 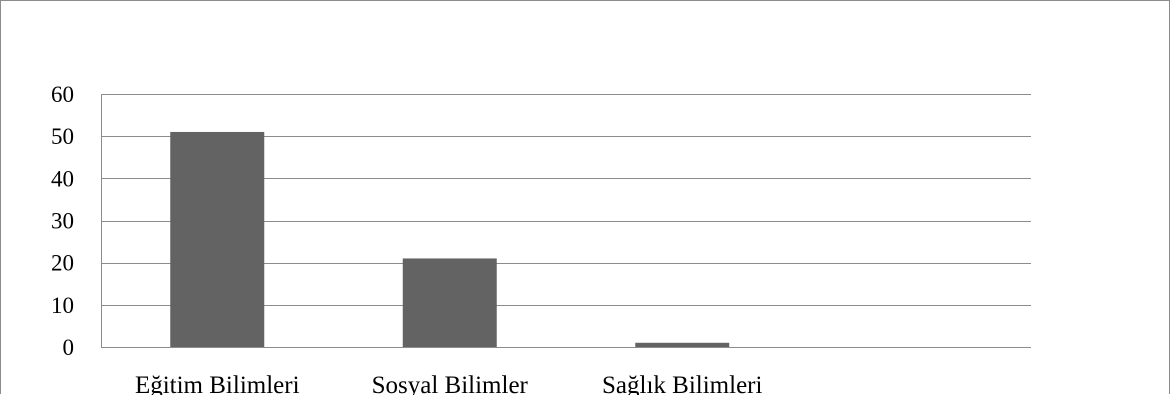 I want to click on y-tick-label: 20, so click(x=62, y=263).